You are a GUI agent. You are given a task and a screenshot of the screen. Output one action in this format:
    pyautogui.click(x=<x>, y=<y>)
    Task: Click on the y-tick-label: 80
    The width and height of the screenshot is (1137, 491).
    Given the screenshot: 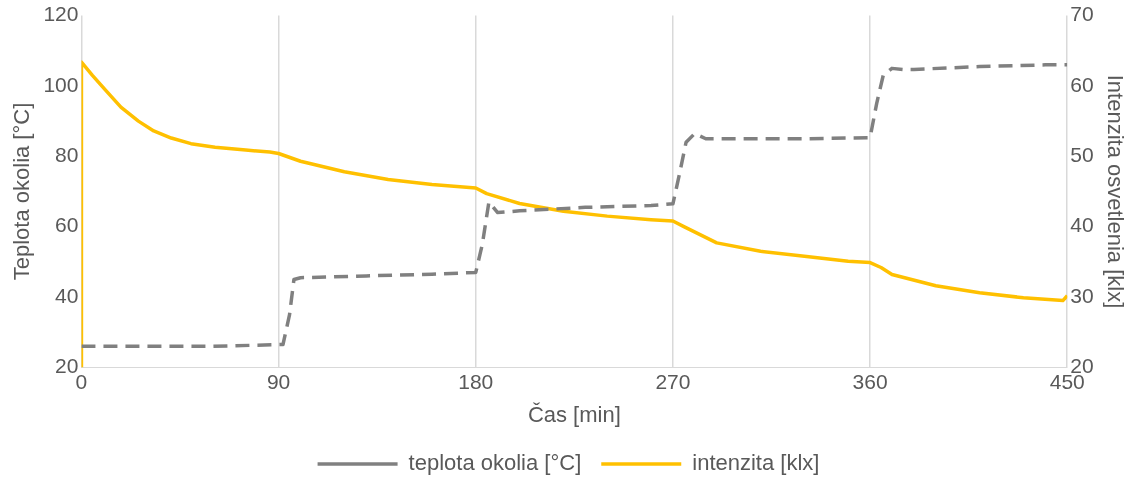 What is the action you would take?
    pyautogui.click(x=67, y=155)
    